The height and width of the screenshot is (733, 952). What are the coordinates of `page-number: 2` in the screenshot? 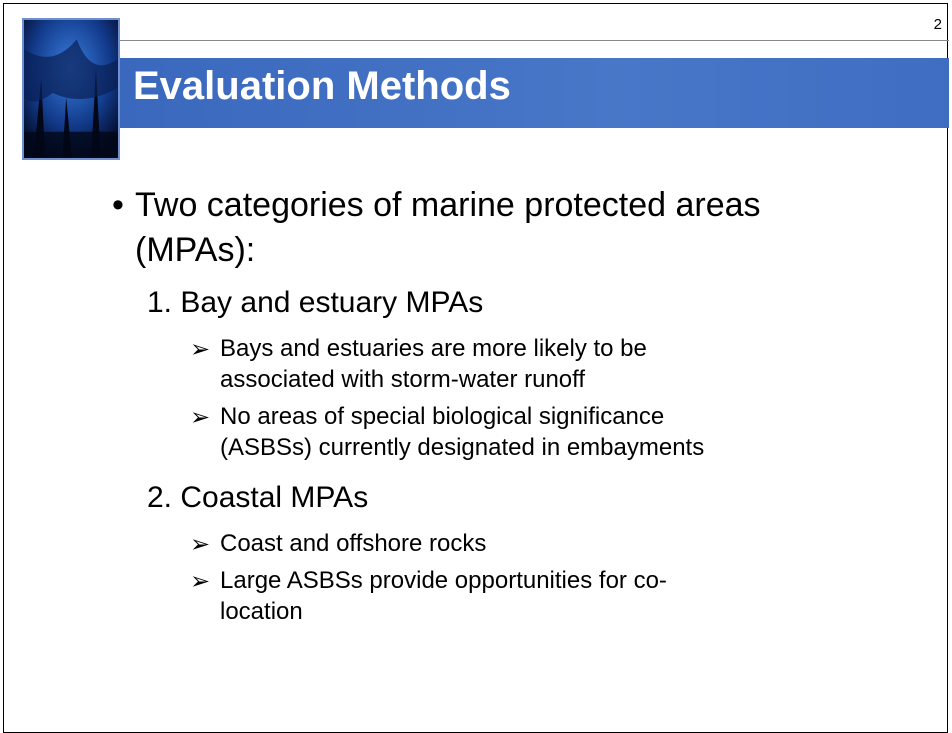 It's located at (937, 24).